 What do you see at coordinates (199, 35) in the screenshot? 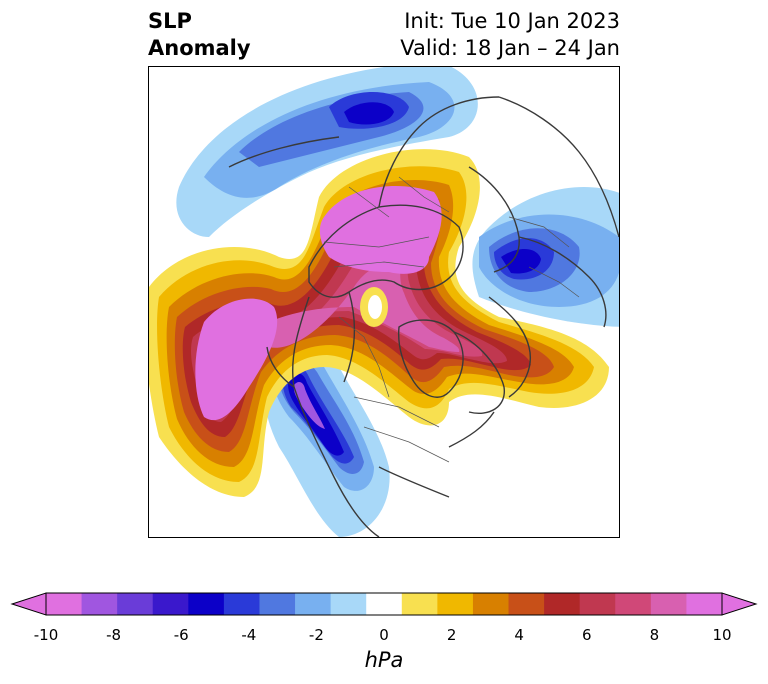
I see `map-title: SLP Anomaly` at bounding box center [199, 35].